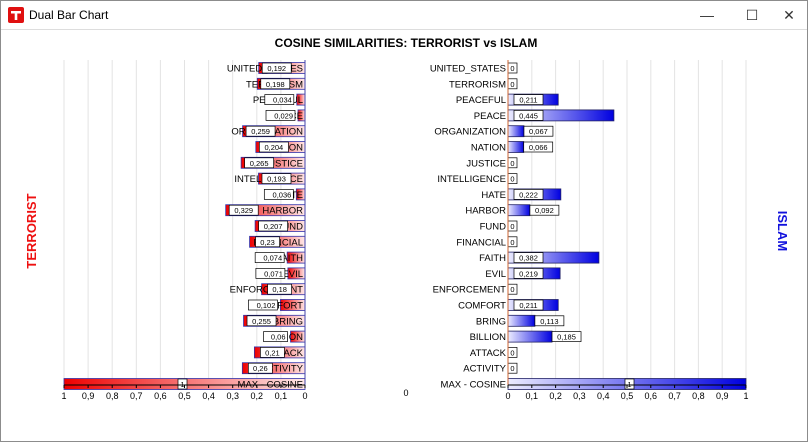  Describe the element at coordinates (283, 163) in the screenshot. I see `category-label-left: JUSTICE` at that location.